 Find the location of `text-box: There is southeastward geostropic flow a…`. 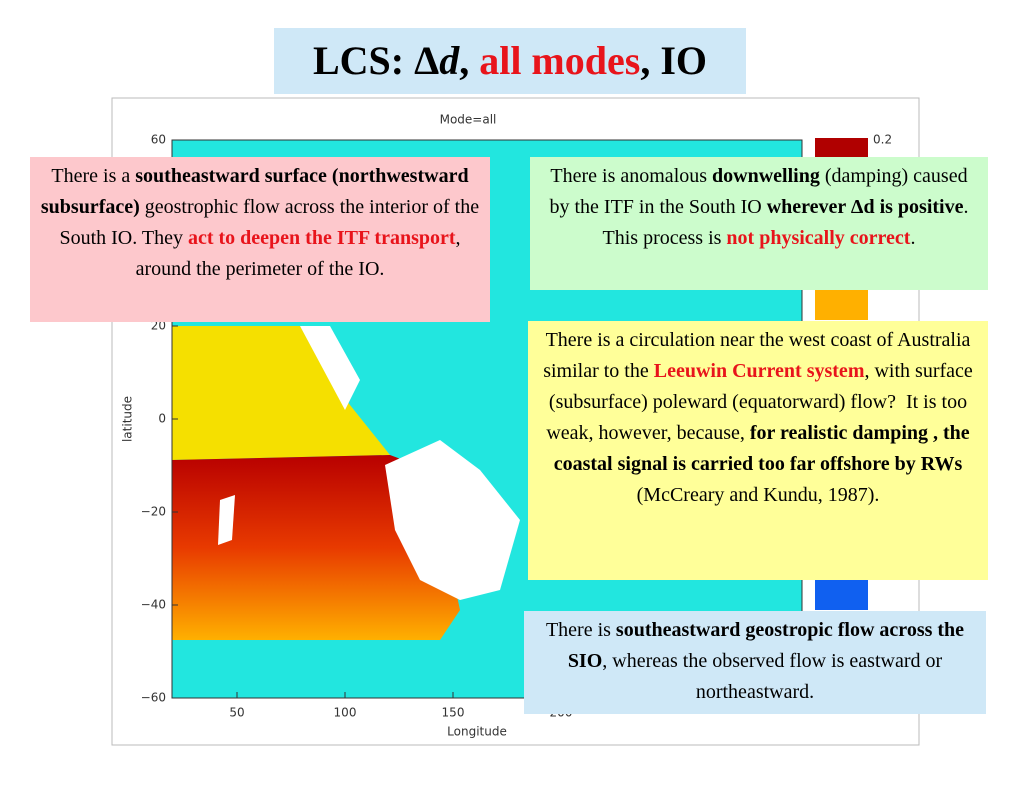

text-box: There is southeastward geostropic flow a… is located at coordinates (755, 662).